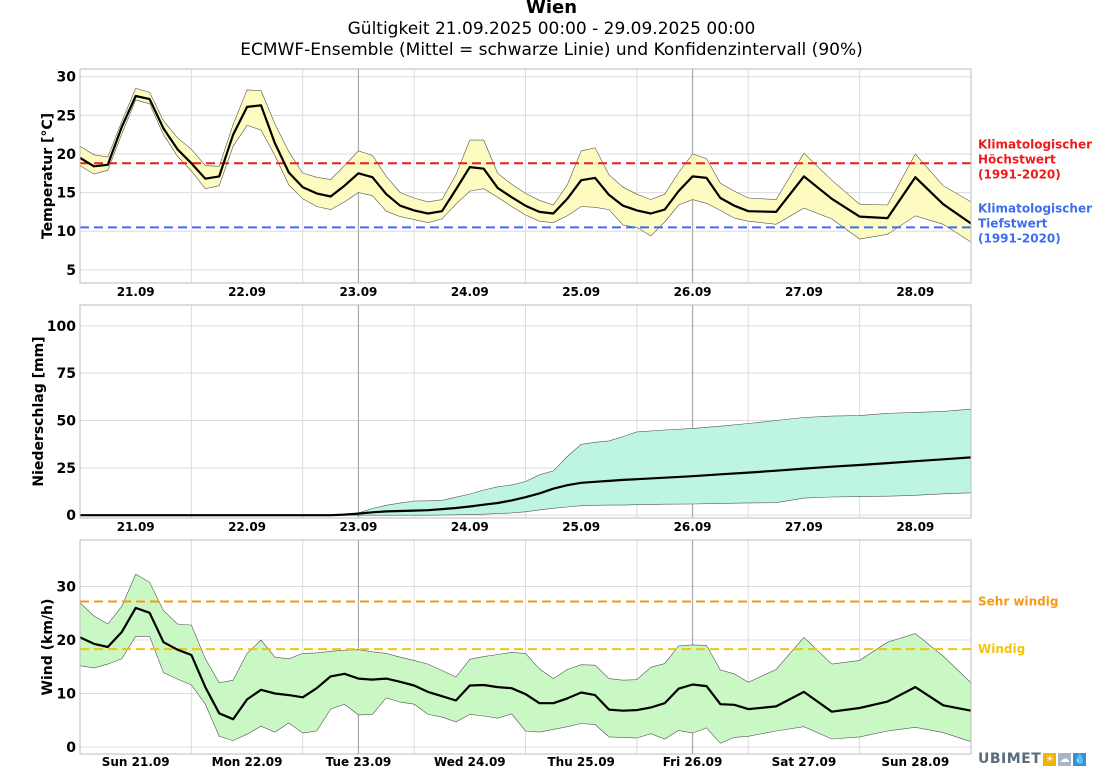 This screenshot has height=771, width=1103. Describe the element at coordinates (136, 762) in the screenshot. I see `wind-xtick-label: Sun 21.09` at that location.